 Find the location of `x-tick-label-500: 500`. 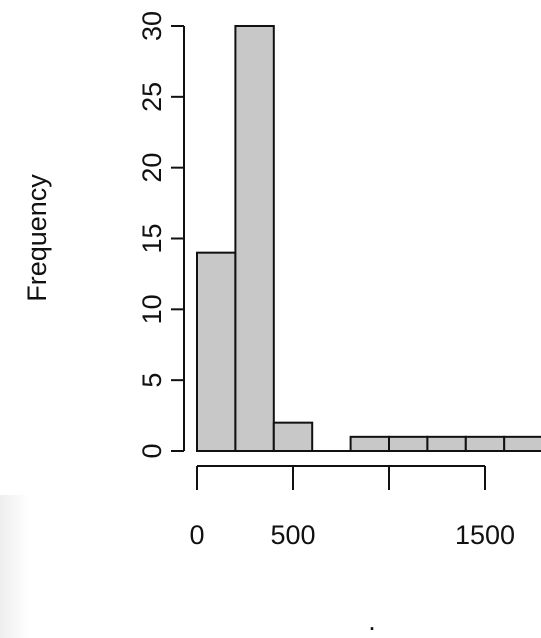

x-tick-label-500: 500 is located at coordinates (292, 535).